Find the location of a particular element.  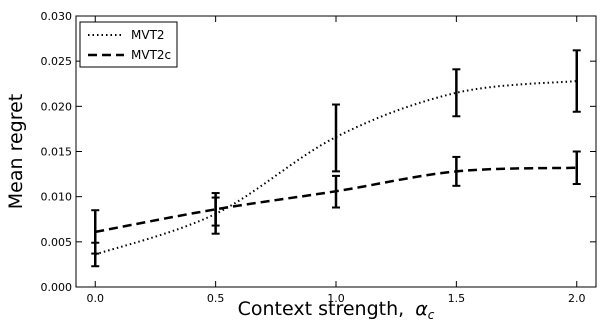

y-tick-label: 0.025 is located at coordinates (57, 61).